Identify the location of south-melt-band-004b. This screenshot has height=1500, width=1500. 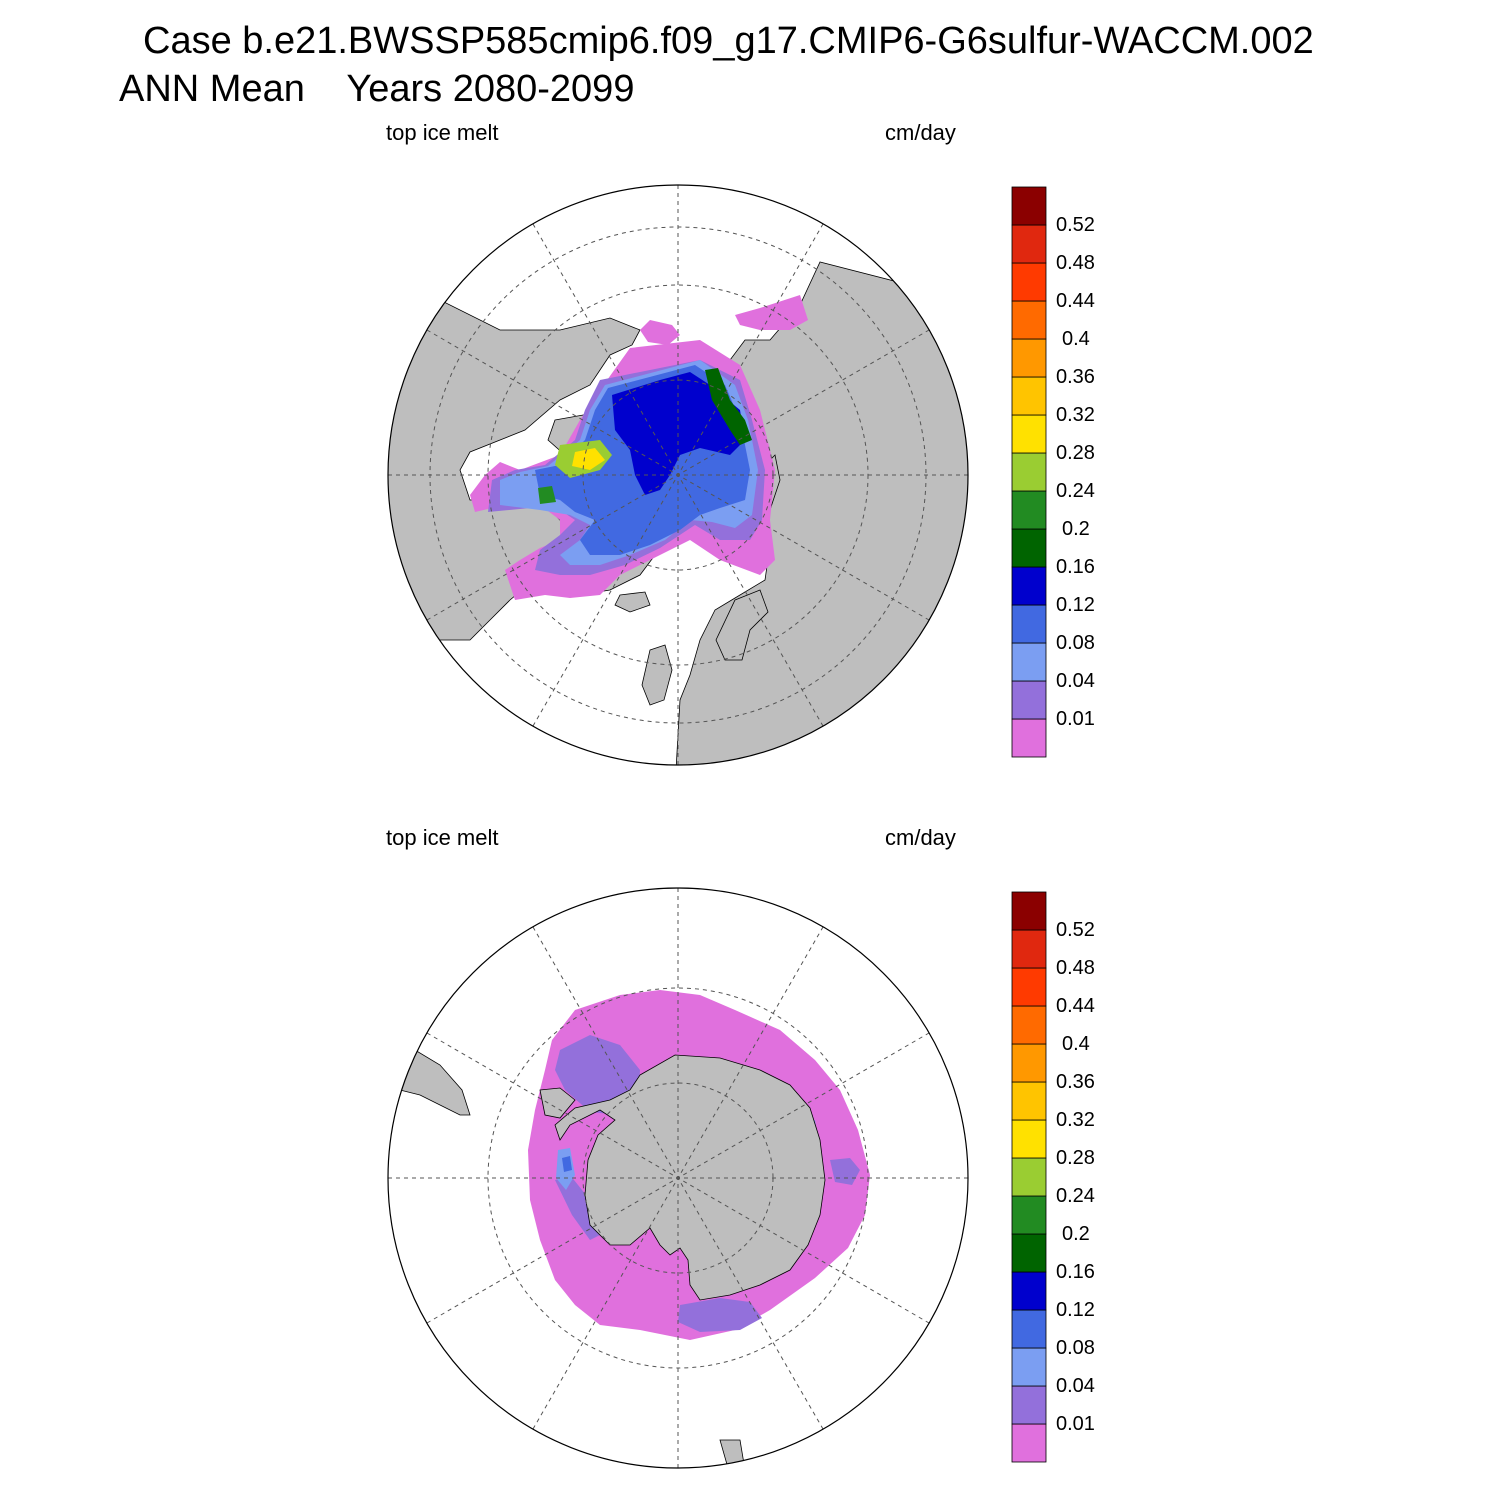
(720, 1315).